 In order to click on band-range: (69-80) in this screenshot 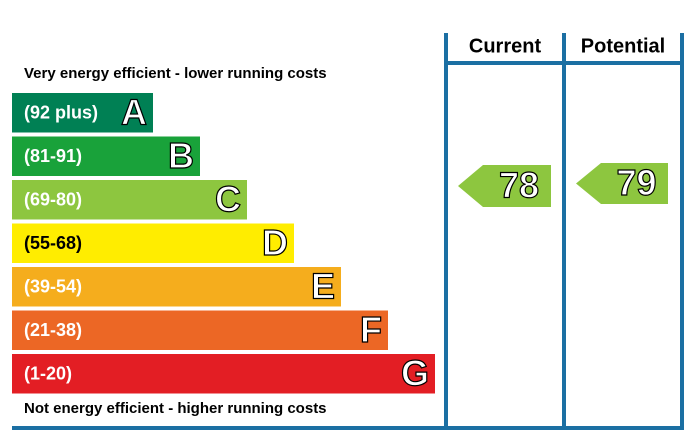, I will do `click(53, 200)`.